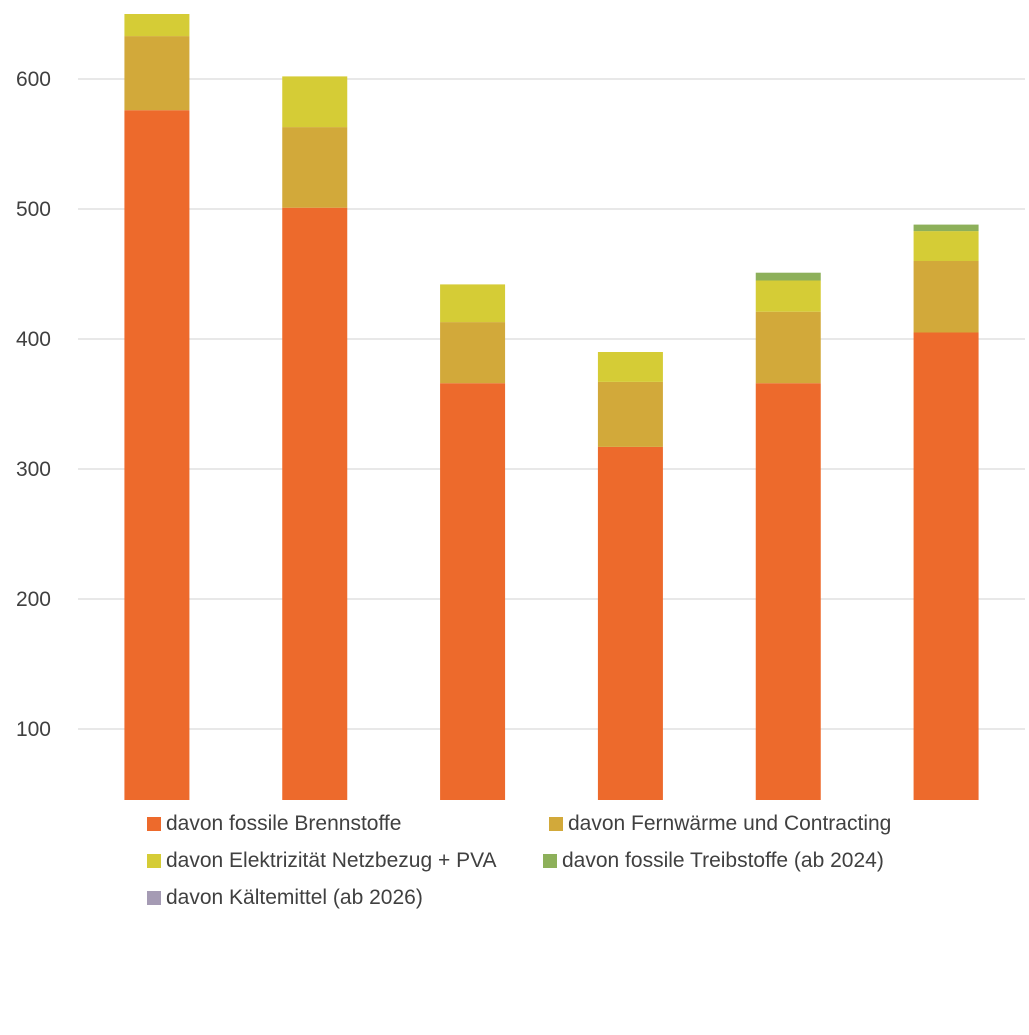 Image resolution: width=1029 pixels, height=1035 pixels. What do you see at coordinates (723, 860) in the screenshot?
I see `legend-label: davon fossile Treibstoffe (ab 2024)` at bounding box center [723, 860].